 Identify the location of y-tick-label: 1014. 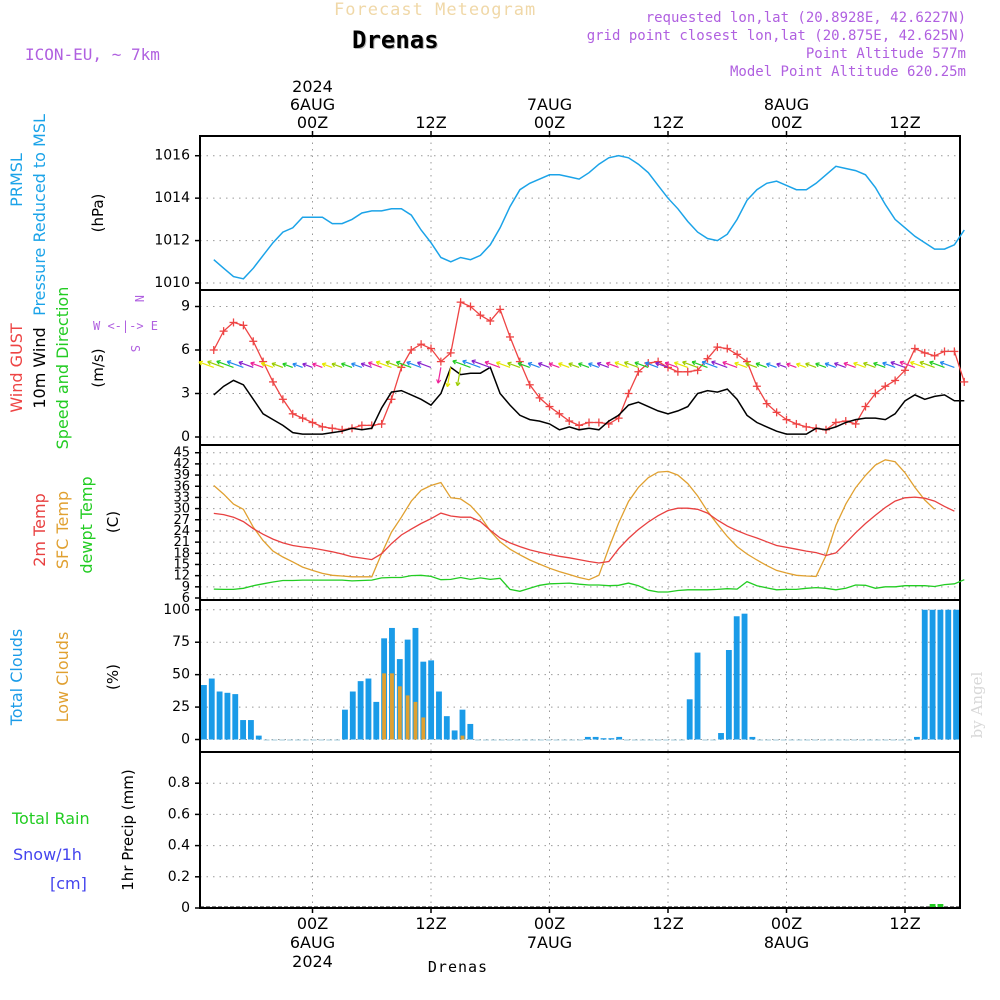
(172, 198).